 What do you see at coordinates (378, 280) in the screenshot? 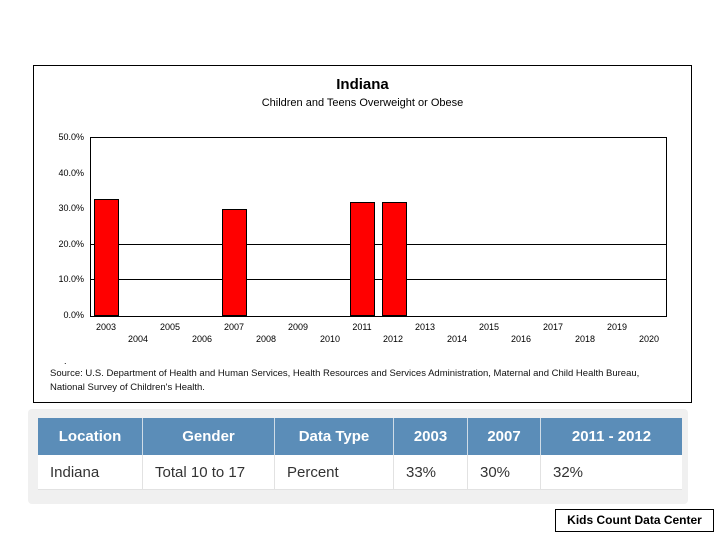
I see `gridline-10-percent` at bounding box center [378, 280].